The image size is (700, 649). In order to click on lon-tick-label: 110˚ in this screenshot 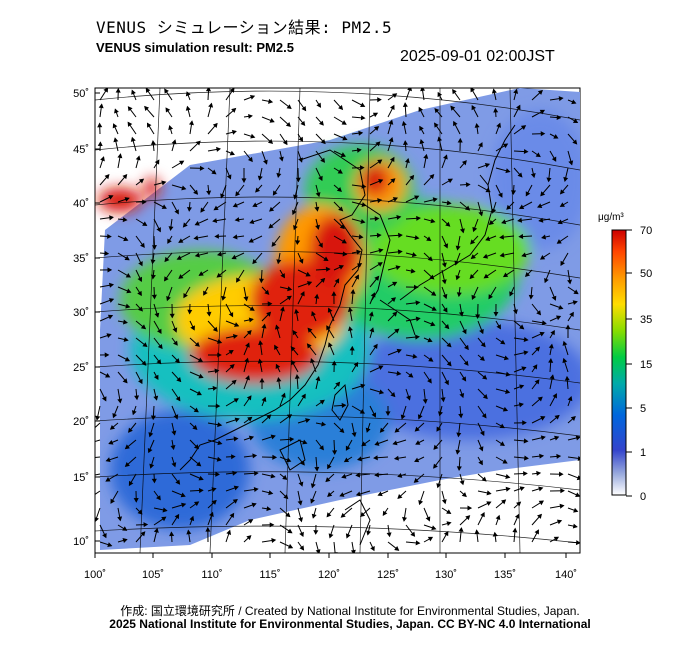, I will do `click(211, 575)`.